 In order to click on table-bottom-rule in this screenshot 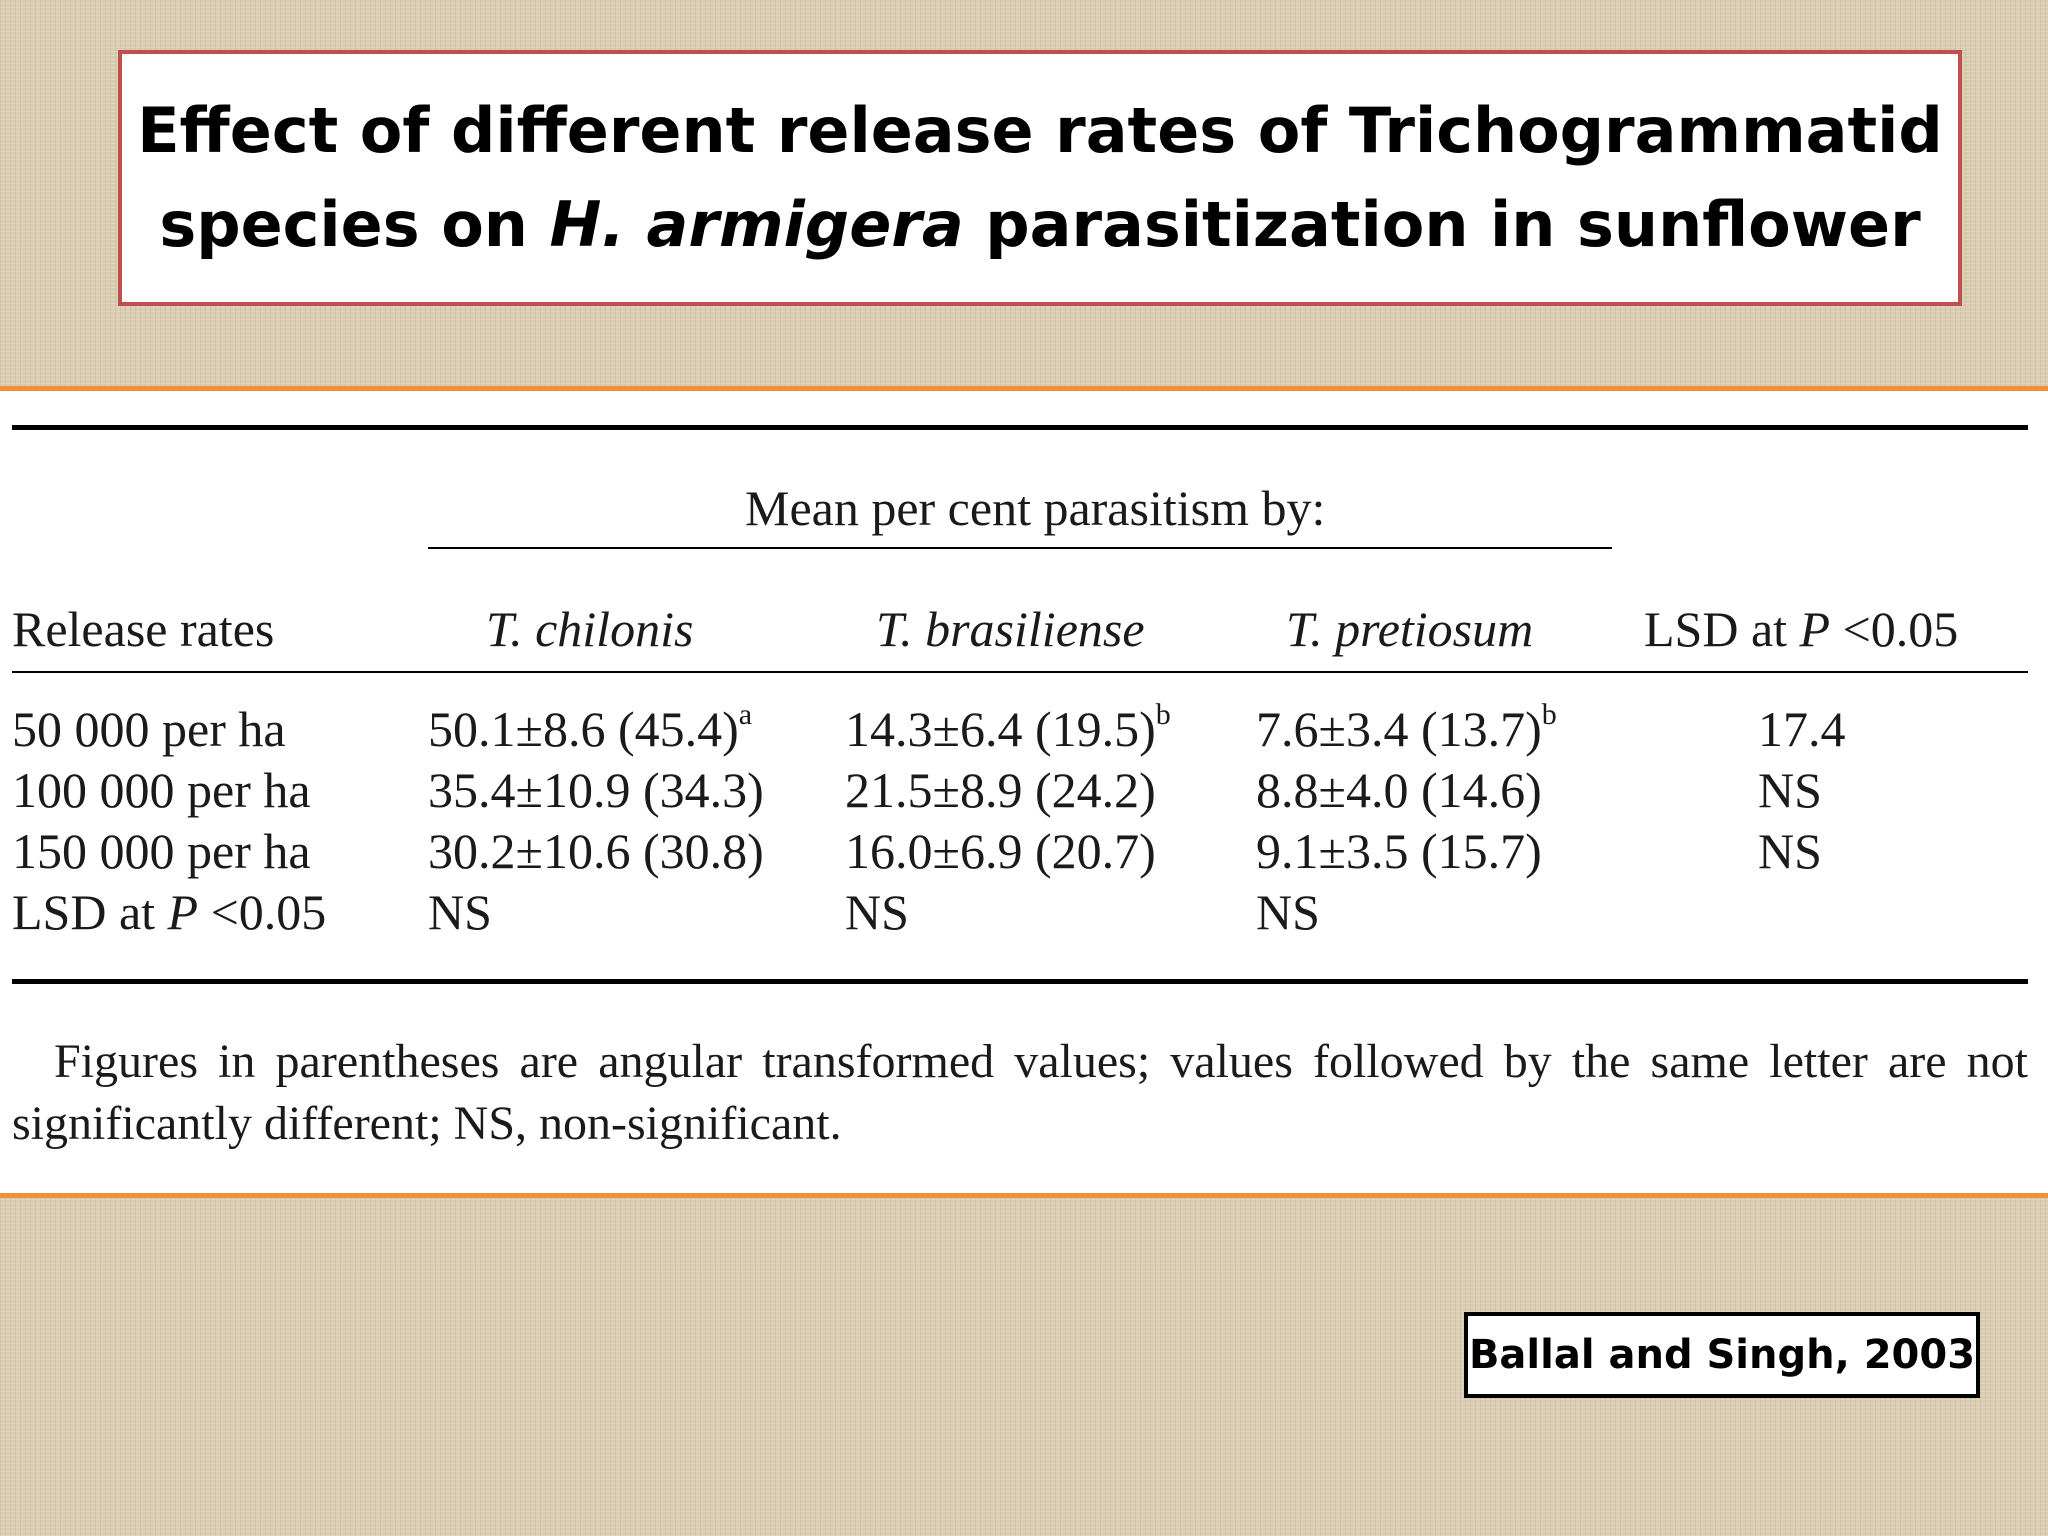, I will do `click(1020, 981)`.